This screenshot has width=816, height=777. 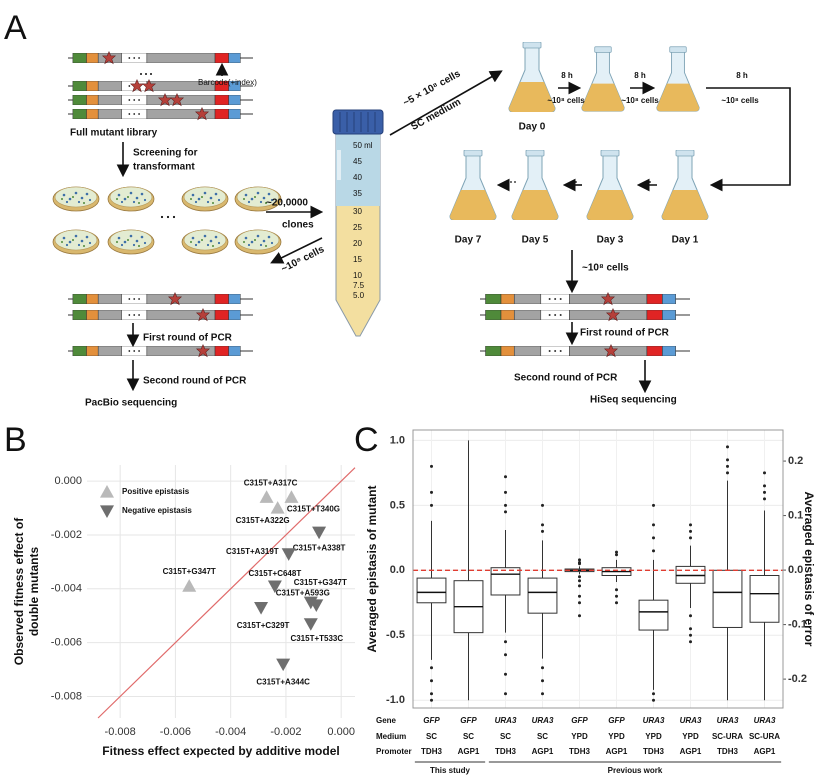 I want to click on legend-marker, so click(x=107, y=511).